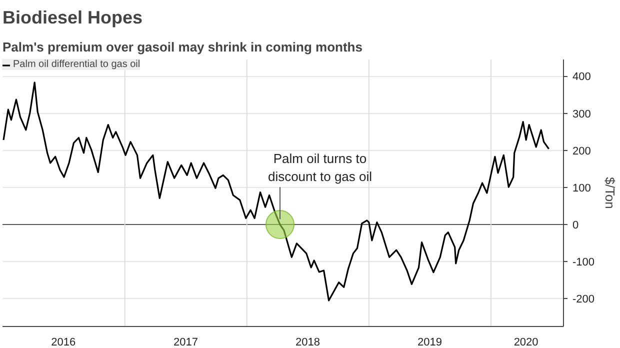 The height and width of the screenshot is (348, 620). I want to click on chart-subtitle: Palm's premium over gasoil may shrink in coming months, so click(182, 47).